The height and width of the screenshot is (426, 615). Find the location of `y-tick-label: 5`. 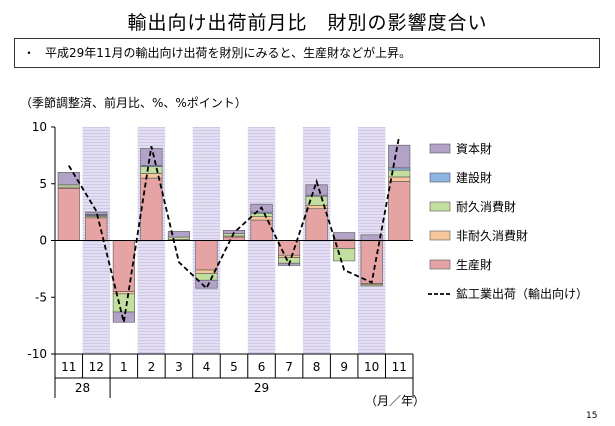

y-tick-label: 5 is located at coordinates (43, 184).